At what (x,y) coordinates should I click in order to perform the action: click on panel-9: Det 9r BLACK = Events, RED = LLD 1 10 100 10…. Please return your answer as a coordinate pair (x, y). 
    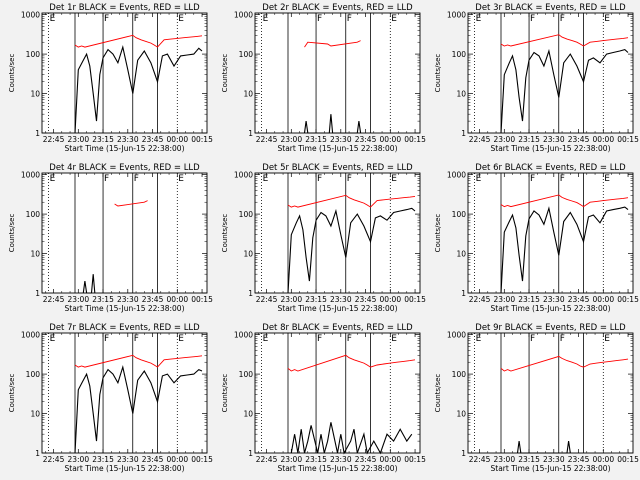
    Looking at the image, I should click on (536, 398).